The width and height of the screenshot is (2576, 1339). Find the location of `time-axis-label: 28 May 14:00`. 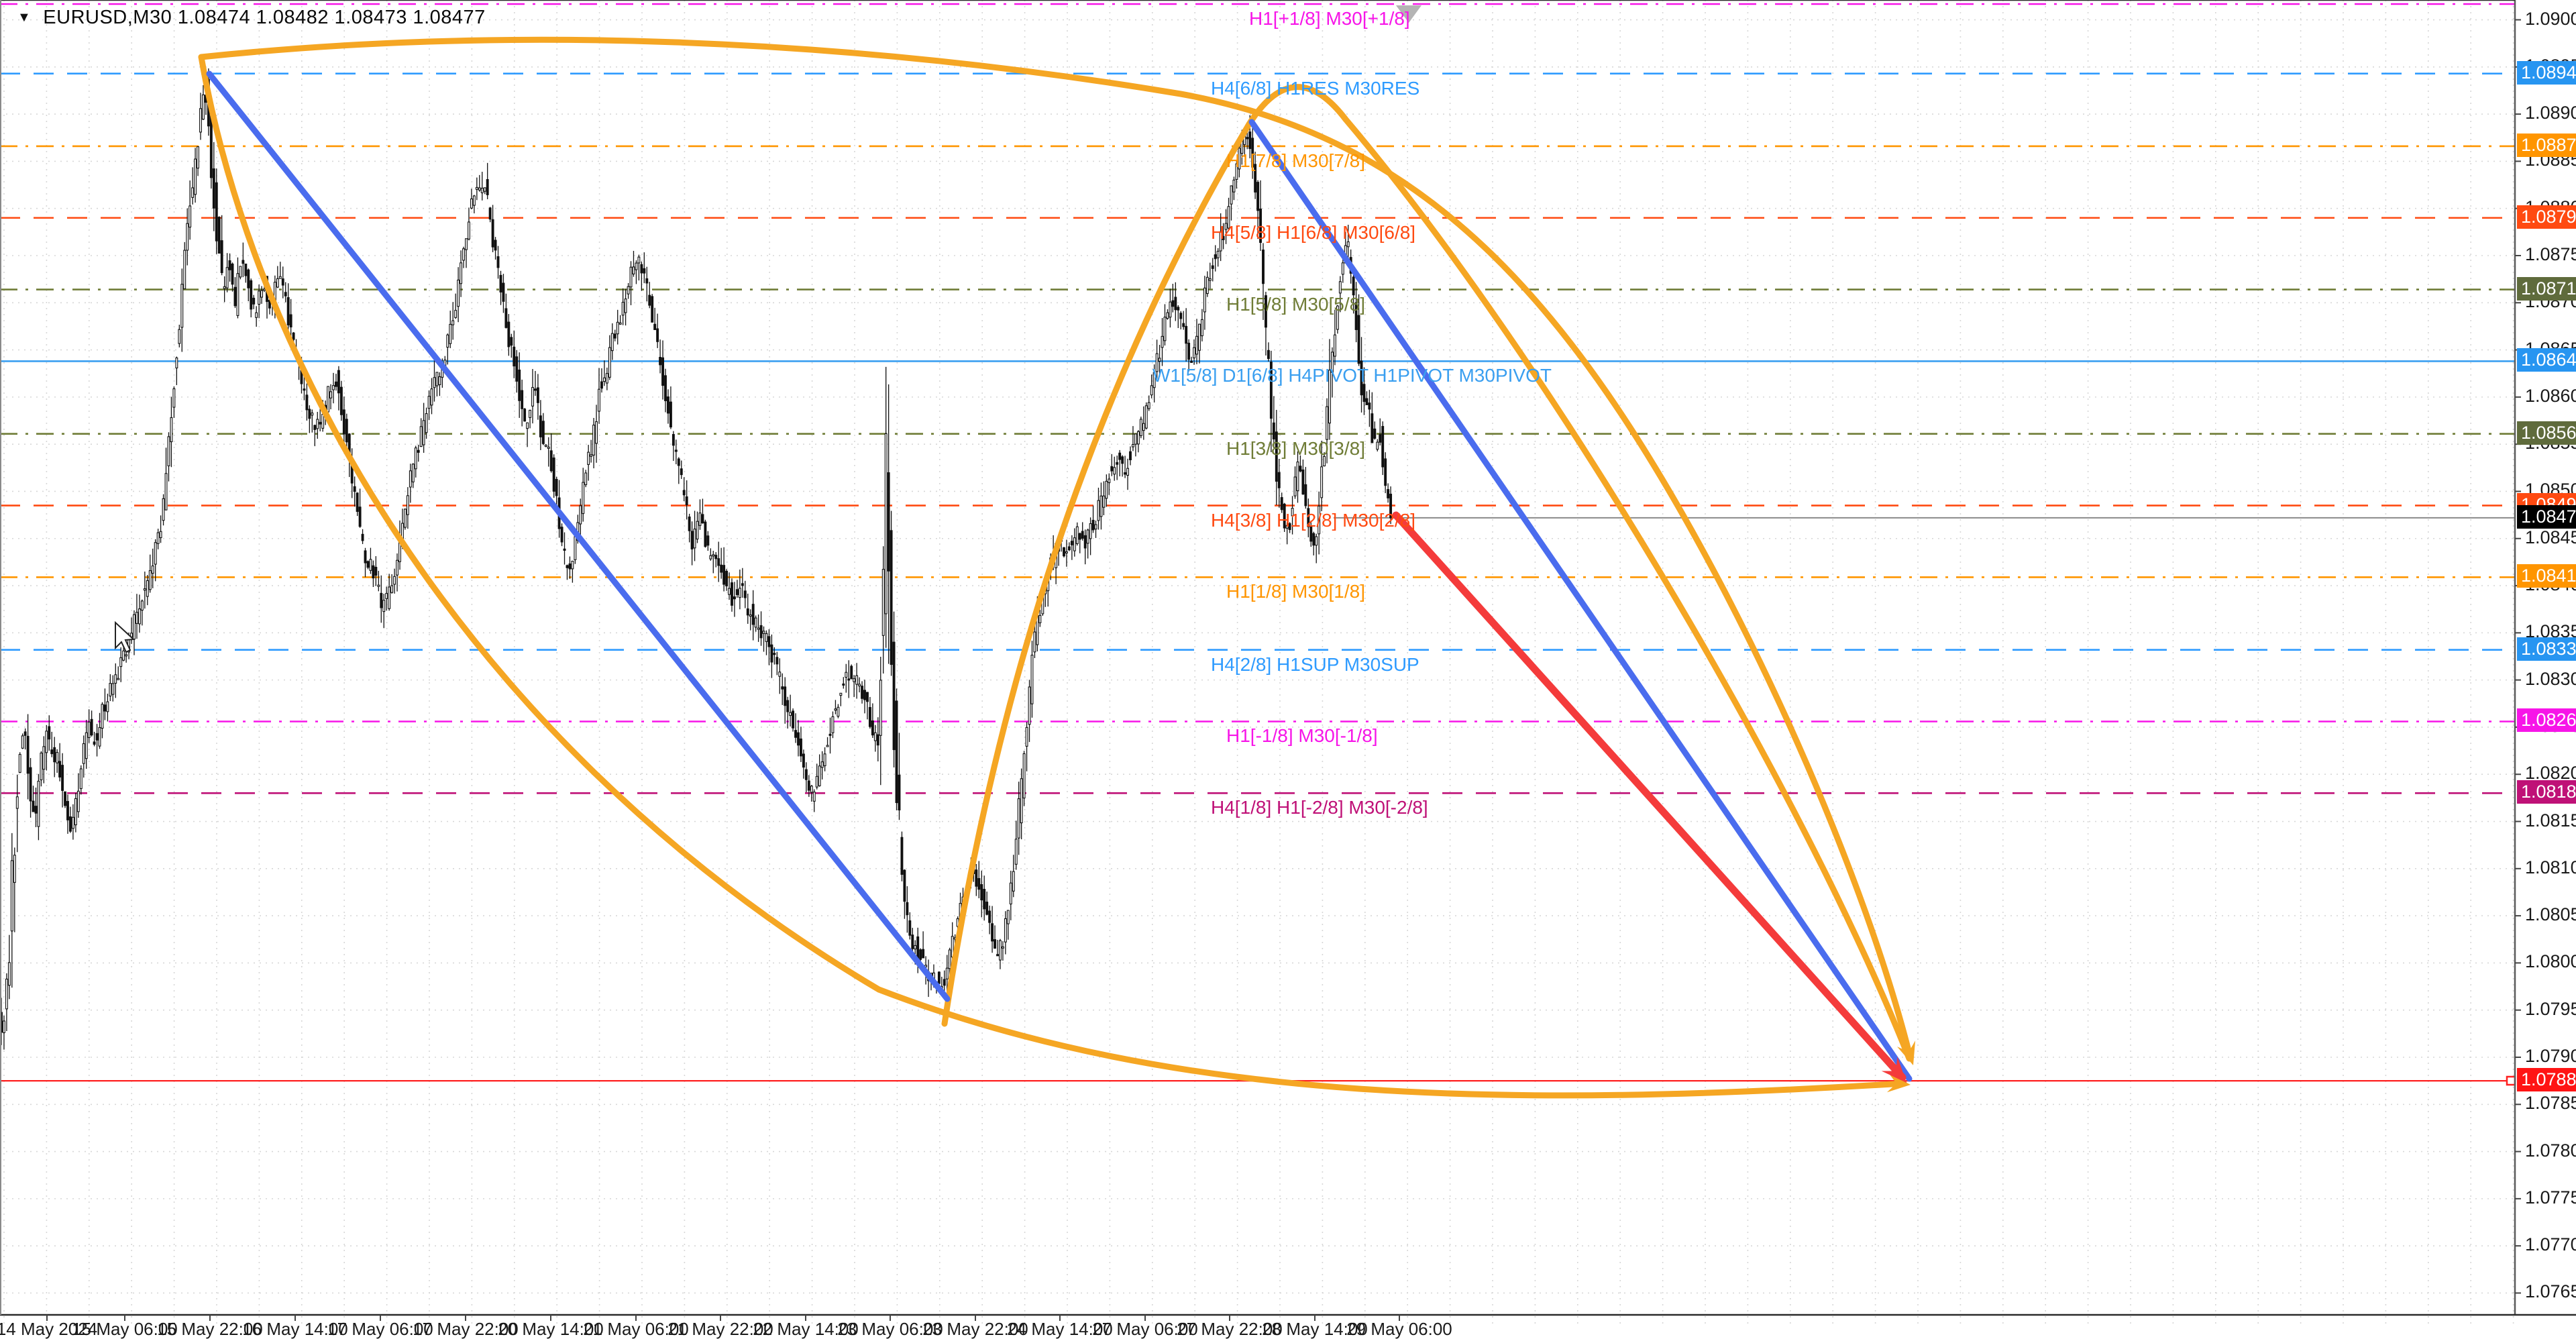

time-axis-label: 28 May 14:00 is located at coordinates (1315, 1329).